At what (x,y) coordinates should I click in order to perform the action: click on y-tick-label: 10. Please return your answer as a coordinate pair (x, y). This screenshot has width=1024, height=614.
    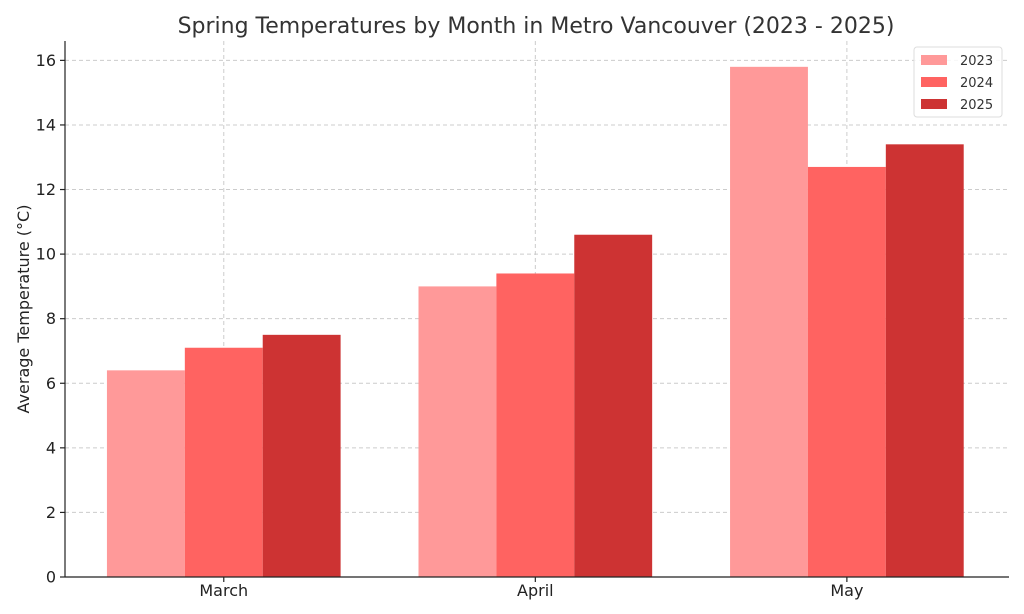
    Looking at the image, I should click on (46, 254).